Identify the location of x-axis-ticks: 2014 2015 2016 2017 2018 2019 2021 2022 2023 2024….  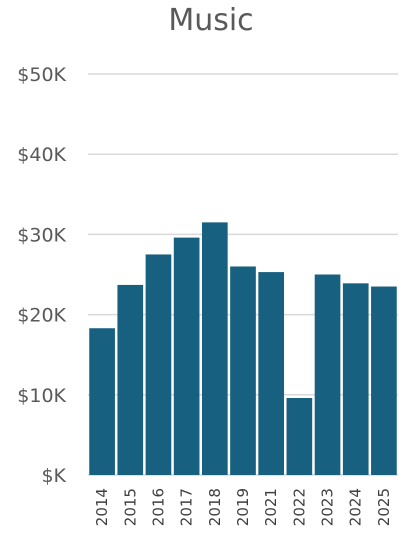
(243, 507).